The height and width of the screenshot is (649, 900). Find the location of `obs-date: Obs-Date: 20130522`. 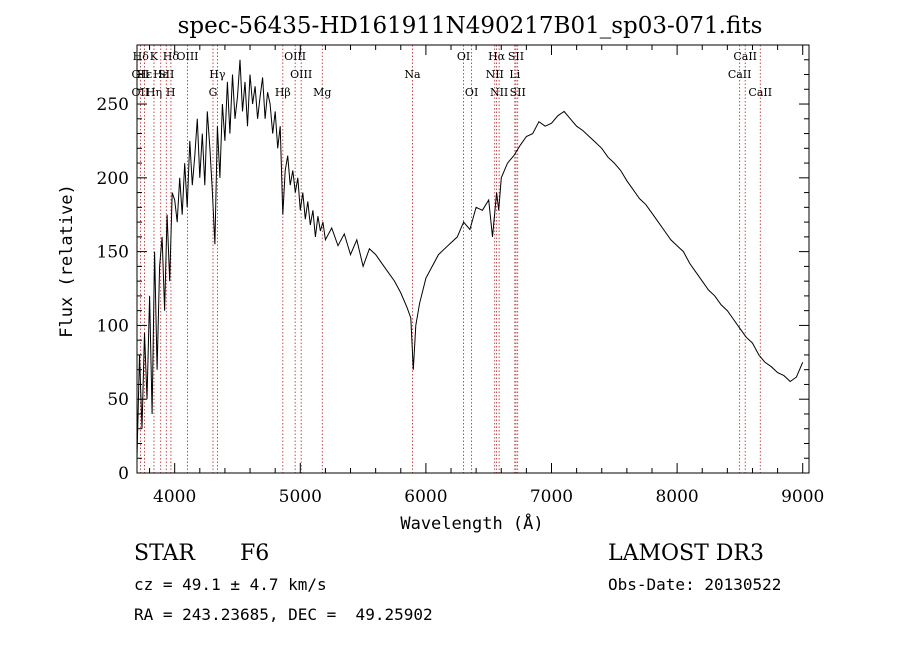

obs-date: Obs-Date: 20130522 is located at coordinates (694, 584).